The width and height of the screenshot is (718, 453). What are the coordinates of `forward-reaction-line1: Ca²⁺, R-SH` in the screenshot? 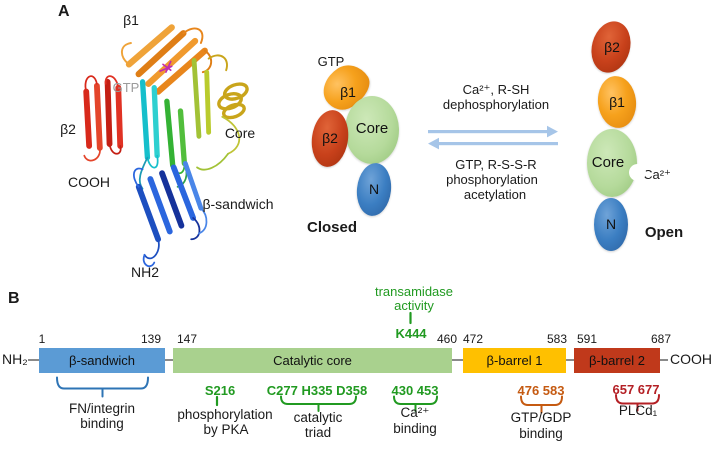 It's located at (496, 89).